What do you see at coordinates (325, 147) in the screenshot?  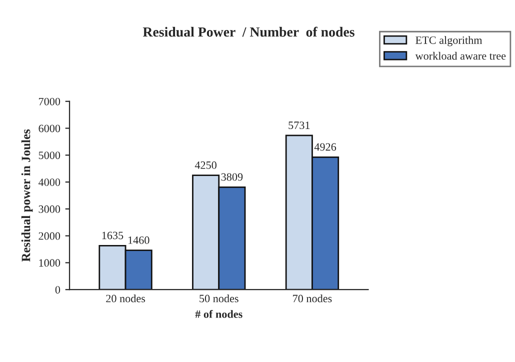 I see `data-label: 4926` at bounding box center [325, 147].